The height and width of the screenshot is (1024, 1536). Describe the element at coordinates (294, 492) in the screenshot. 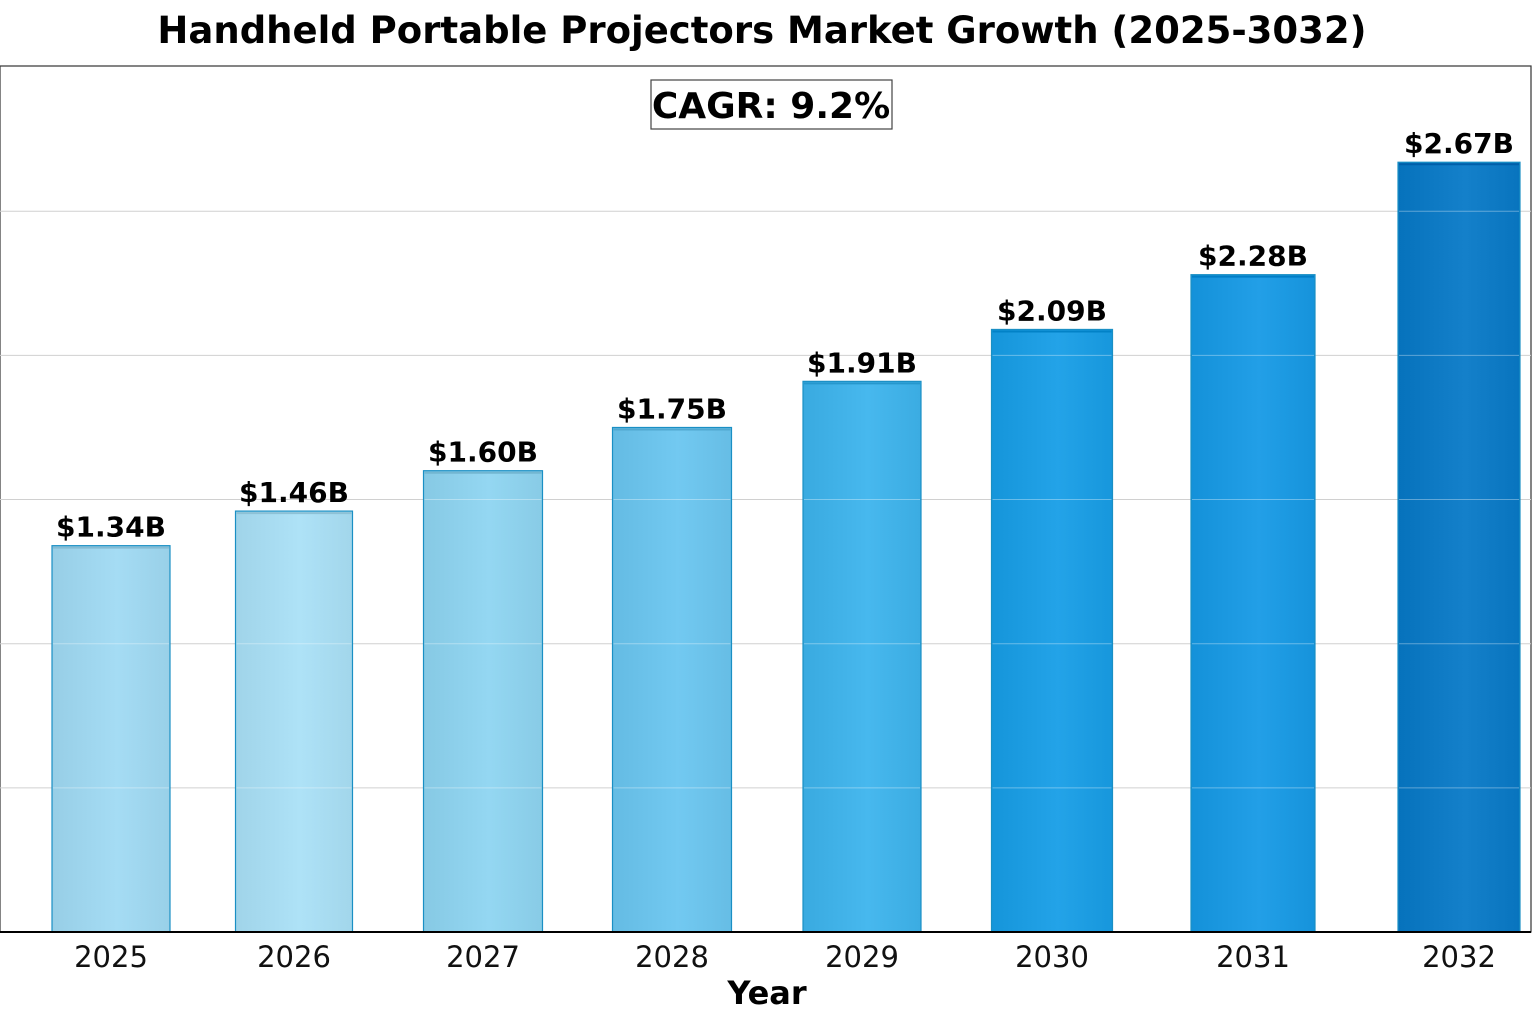

I see `value-label-2026: $1.46B` at that location.